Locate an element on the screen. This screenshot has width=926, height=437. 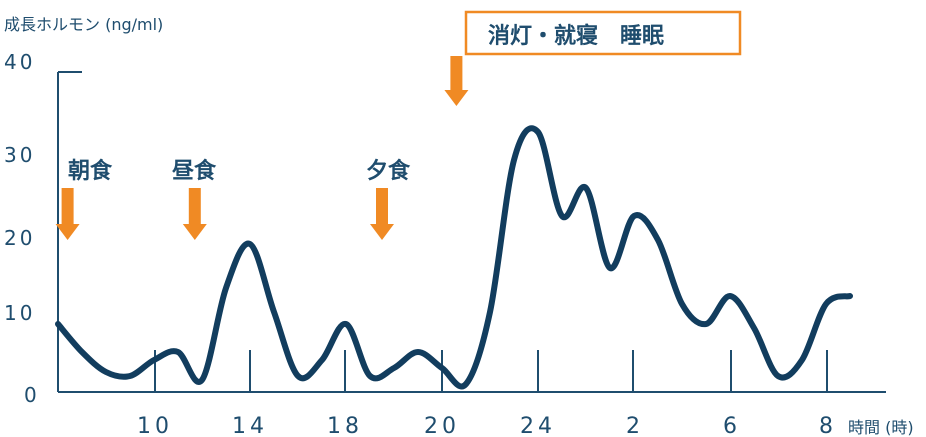
dinner-arrow-shaft is located at coordinates (382, 206).